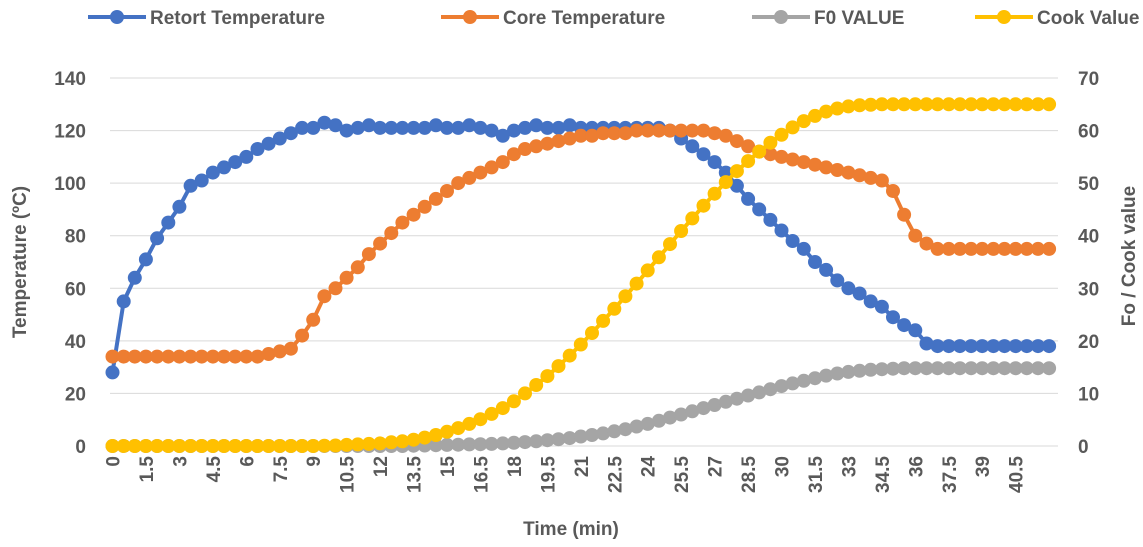  Describe the element at coordinates (783, 466) in the screenshot. I see `x-tick-label: 30` at that location.